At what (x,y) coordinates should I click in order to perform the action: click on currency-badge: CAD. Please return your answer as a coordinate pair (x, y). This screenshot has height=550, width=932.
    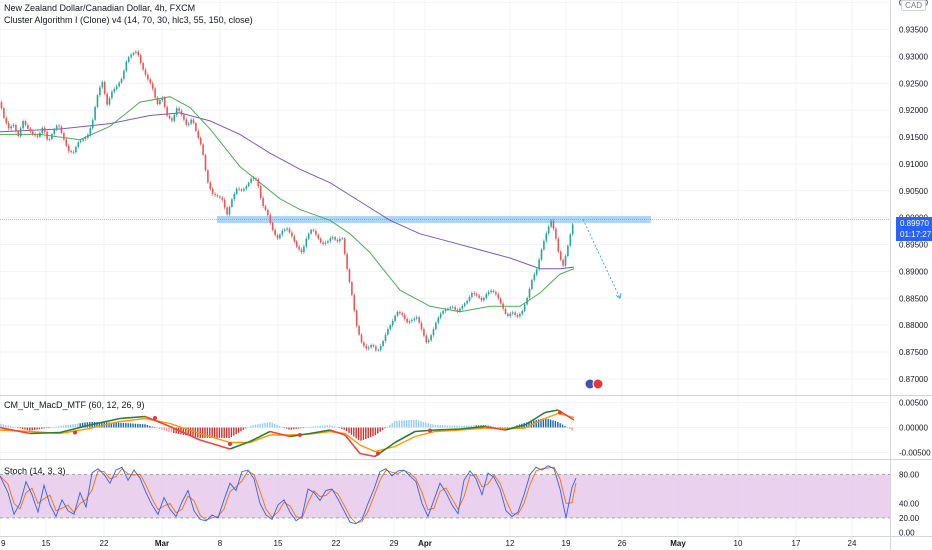
    Looking at the image, I should click on (913, 5).